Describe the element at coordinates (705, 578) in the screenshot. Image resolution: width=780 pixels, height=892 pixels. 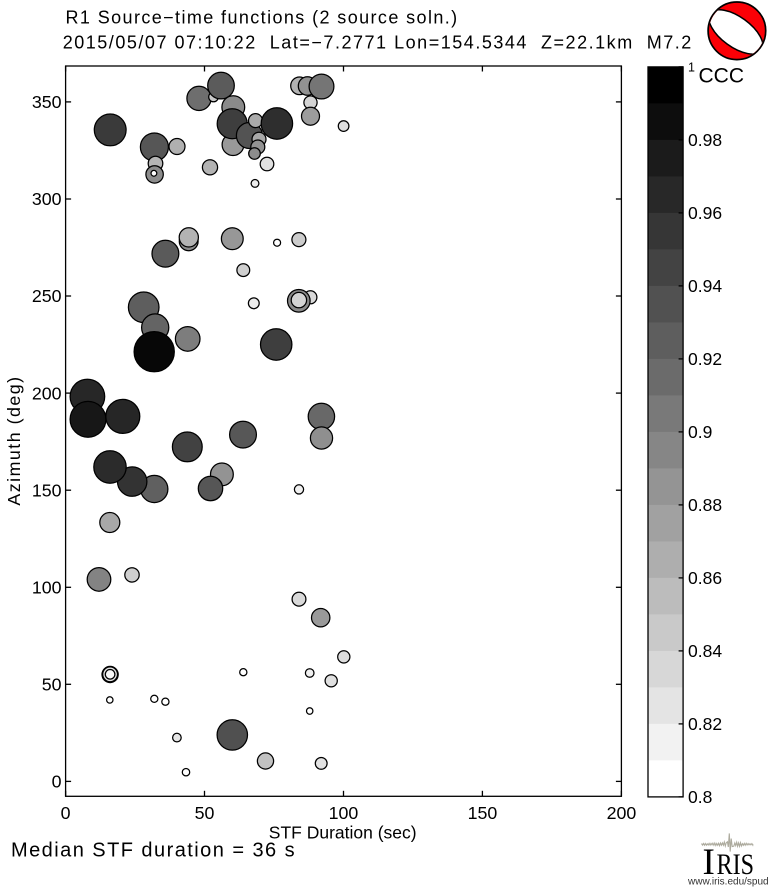
I see `svg-text: 0.86` at that location.